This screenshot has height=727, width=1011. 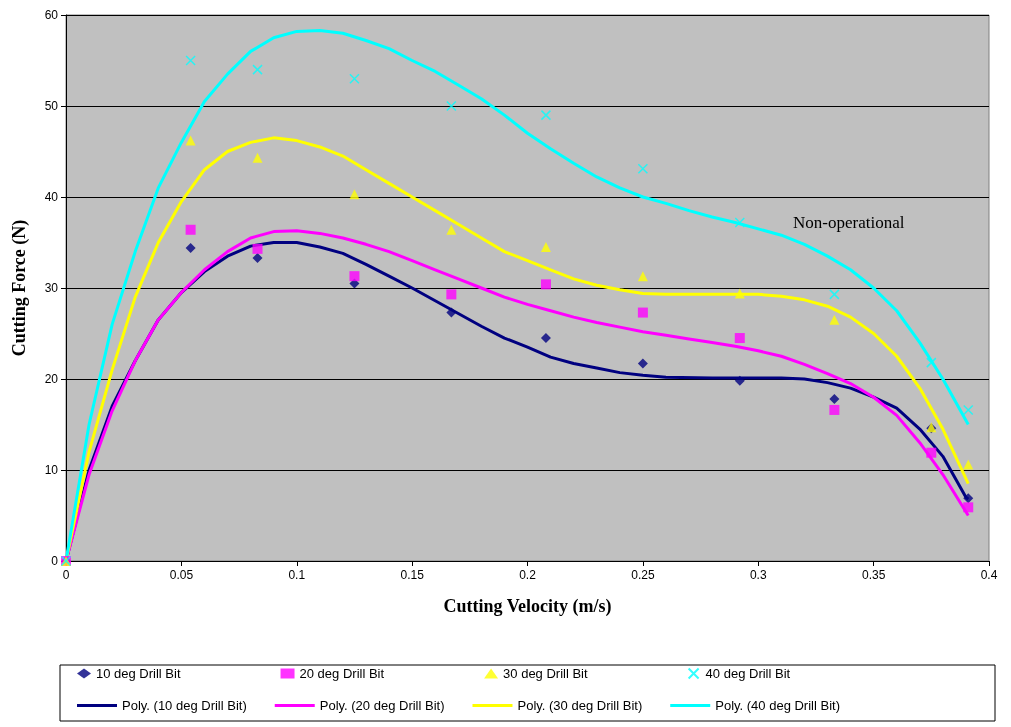 What do you see at coordinates (19, 288) in the screenshot?
I see `y-axis-title: Cutting Force (N)` at bounding box center [19, 288].